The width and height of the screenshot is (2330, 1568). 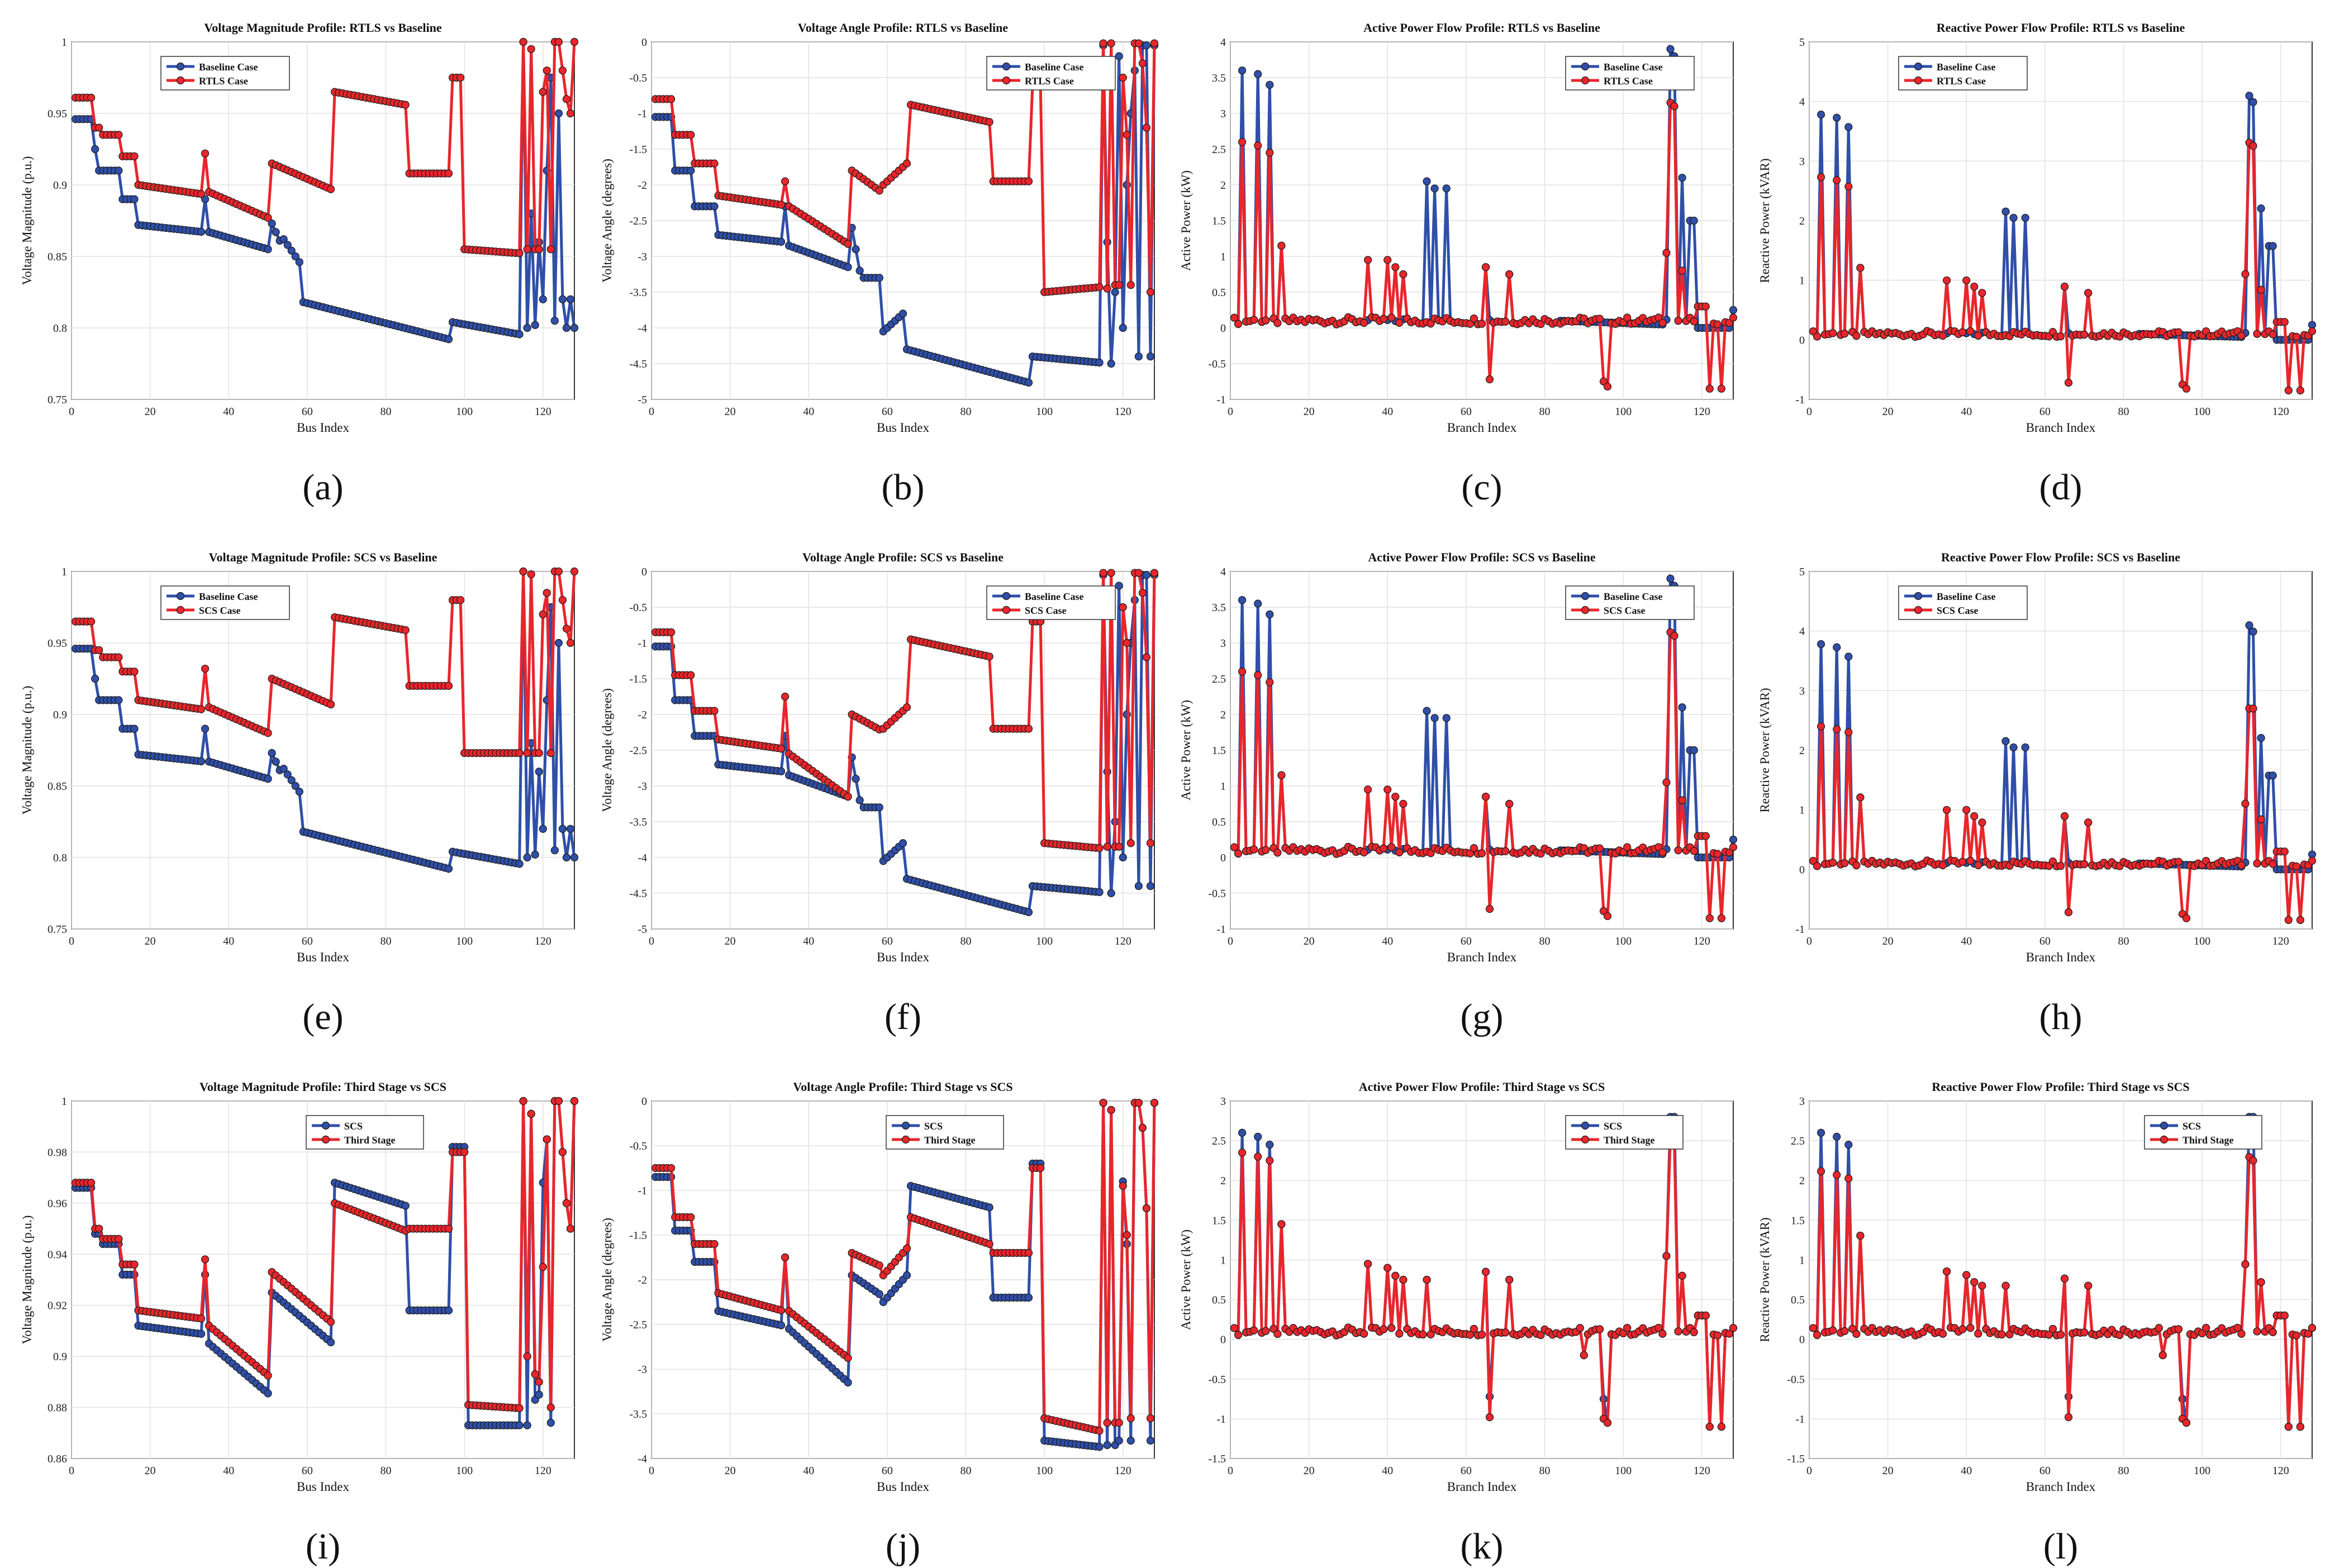 What do you see at coordinates (57, 786) in the screenshot?
I see `y-tick-label: 0.85` at bounding box center [57, 786].